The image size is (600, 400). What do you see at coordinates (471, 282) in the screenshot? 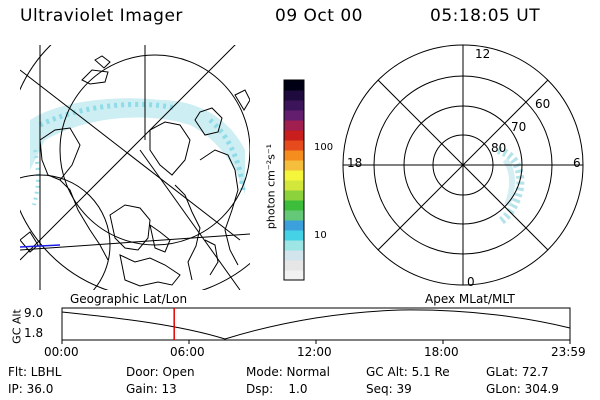
I see `mlt-label-0: 0` at bounding box center [471, 282].